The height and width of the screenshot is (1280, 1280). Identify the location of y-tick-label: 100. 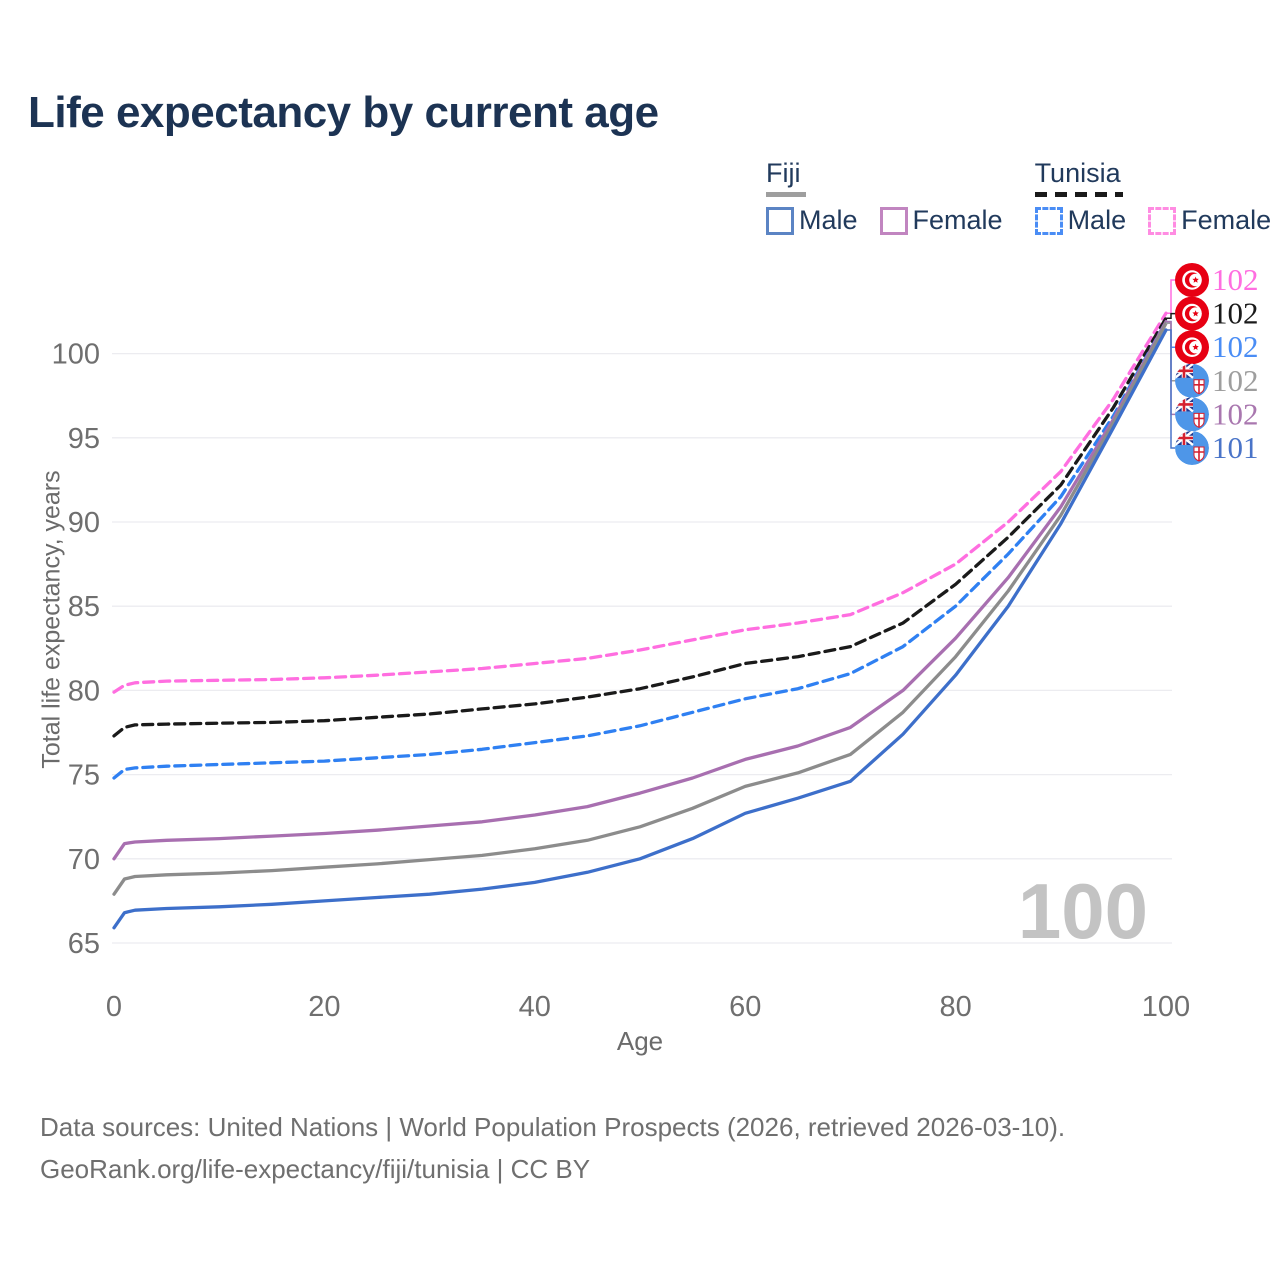
(76, 355).